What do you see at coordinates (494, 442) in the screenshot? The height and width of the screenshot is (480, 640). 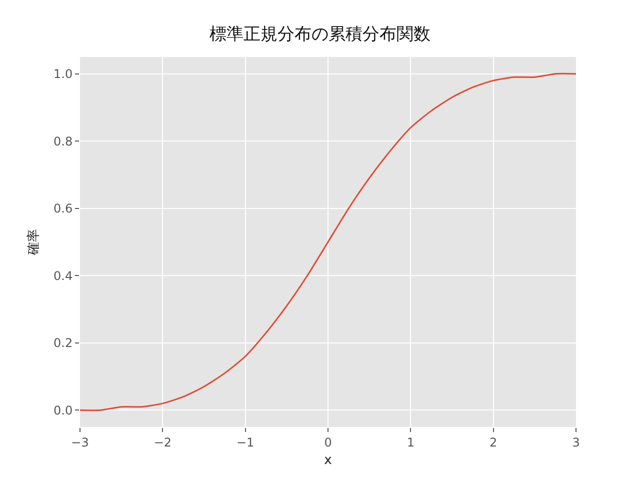 I see `x-tick-label: 2` at bounding box center [494, 442].